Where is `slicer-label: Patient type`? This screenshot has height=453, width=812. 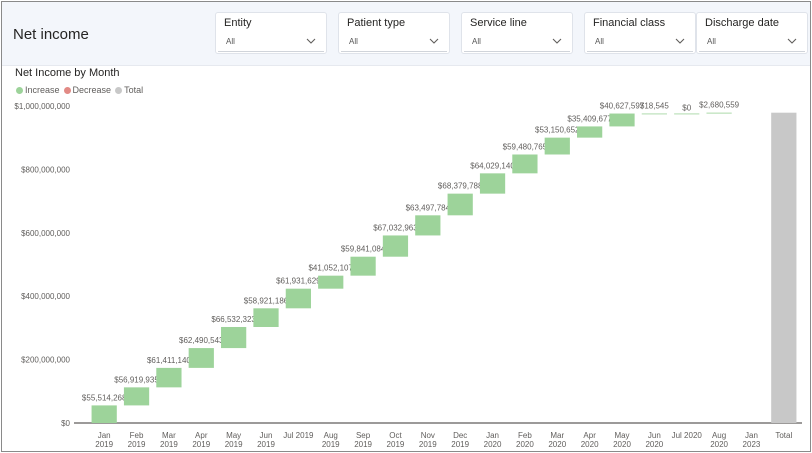
slicer-label: Patient type is located at coordinates (376, 23).